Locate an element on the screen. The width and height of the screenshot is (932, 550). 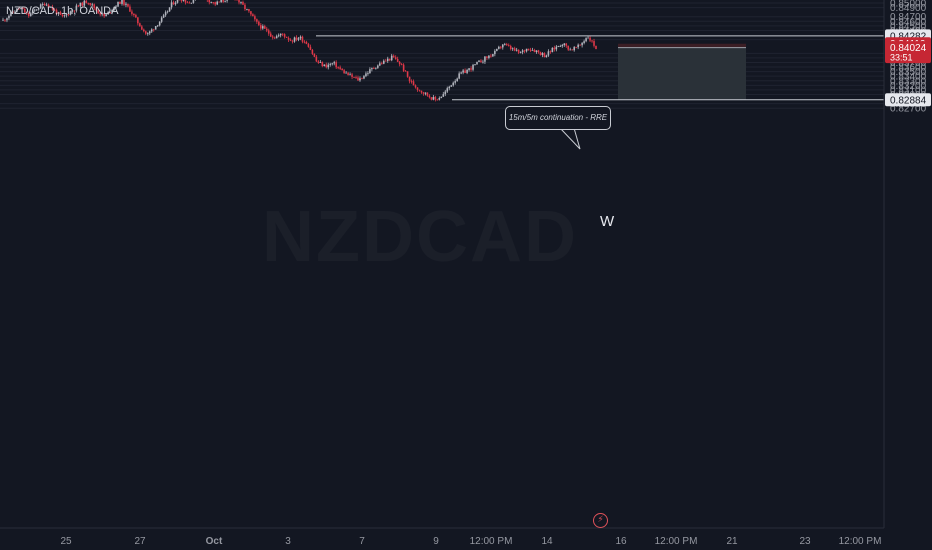
annotation-mark: W is located at coordinates (607, 221).